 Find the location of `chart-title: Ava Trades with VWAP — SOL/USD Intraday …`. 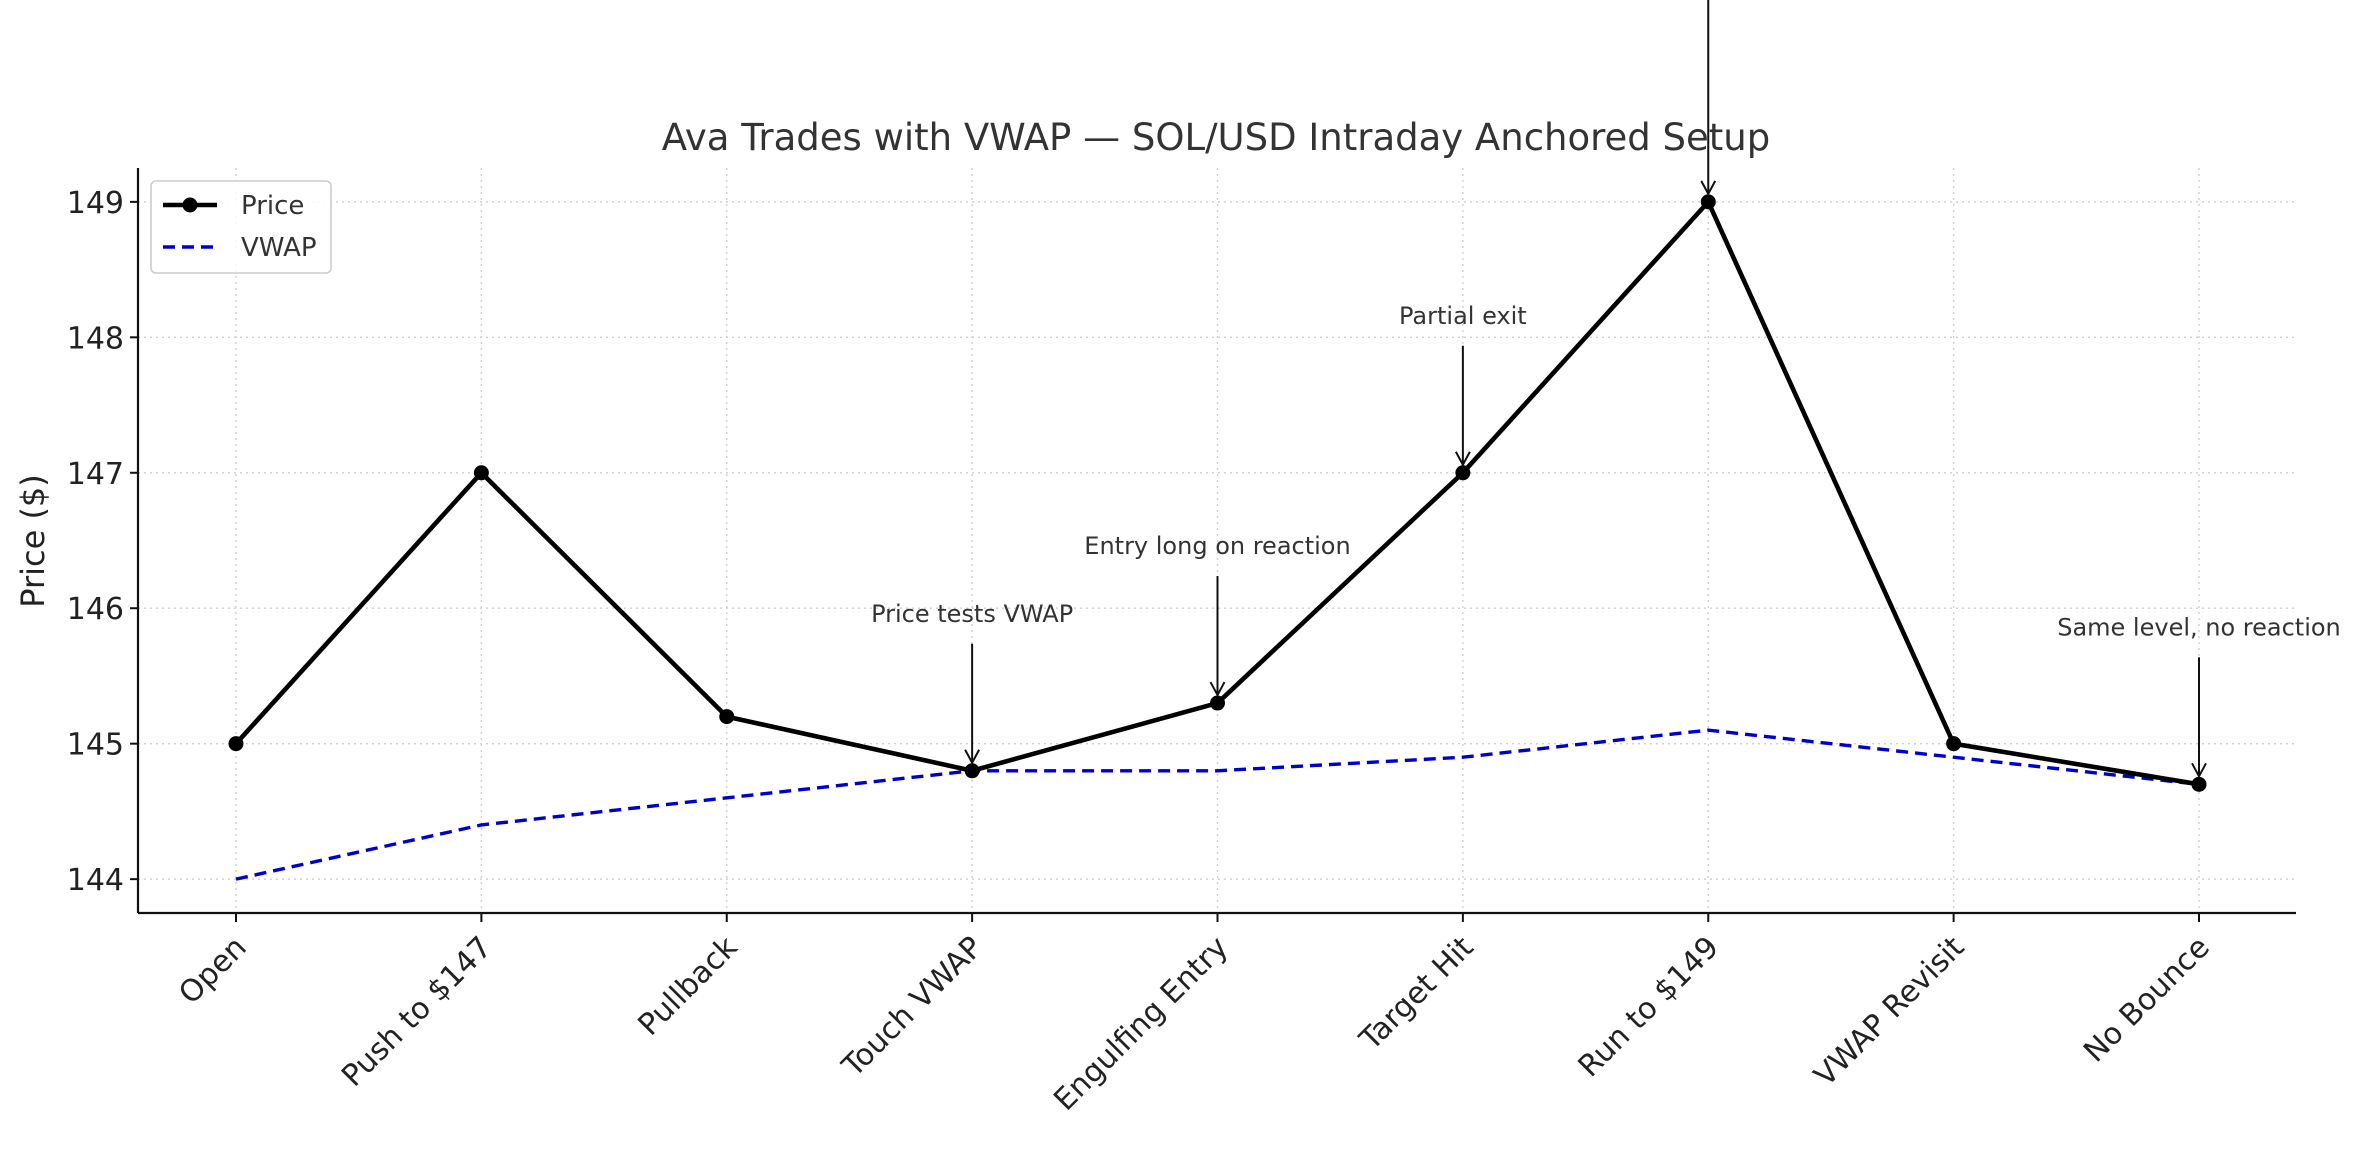

chart-title: Ava Trades with VWAP — SOL/USD Intraday … is located at coordinates (1216, 137).